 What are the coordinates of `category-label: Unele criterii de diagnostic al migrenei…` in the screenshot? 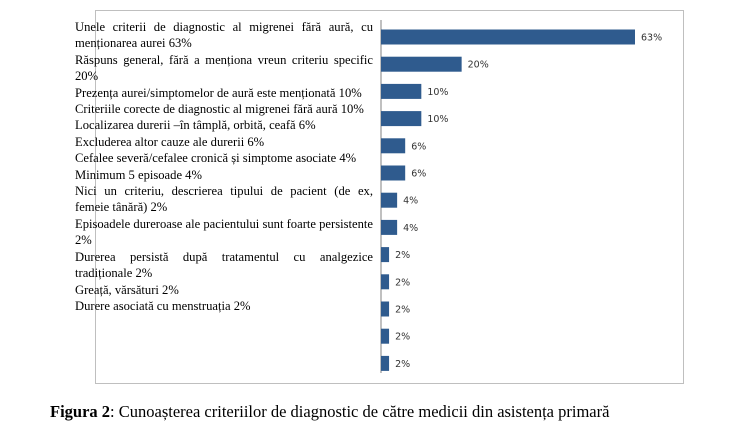 It's located at (224, 35).